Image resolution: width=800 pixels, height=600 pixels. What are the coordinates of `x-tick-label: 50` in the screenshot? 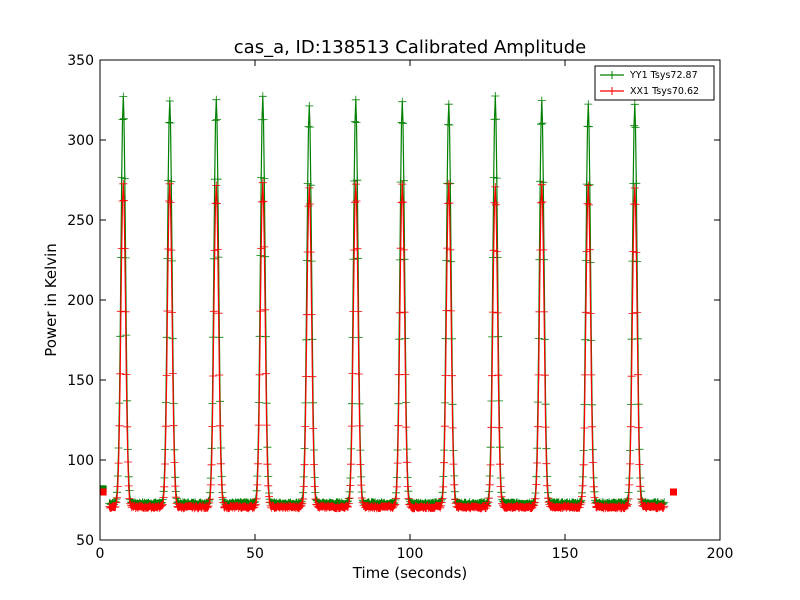 It's located at (255, 554).